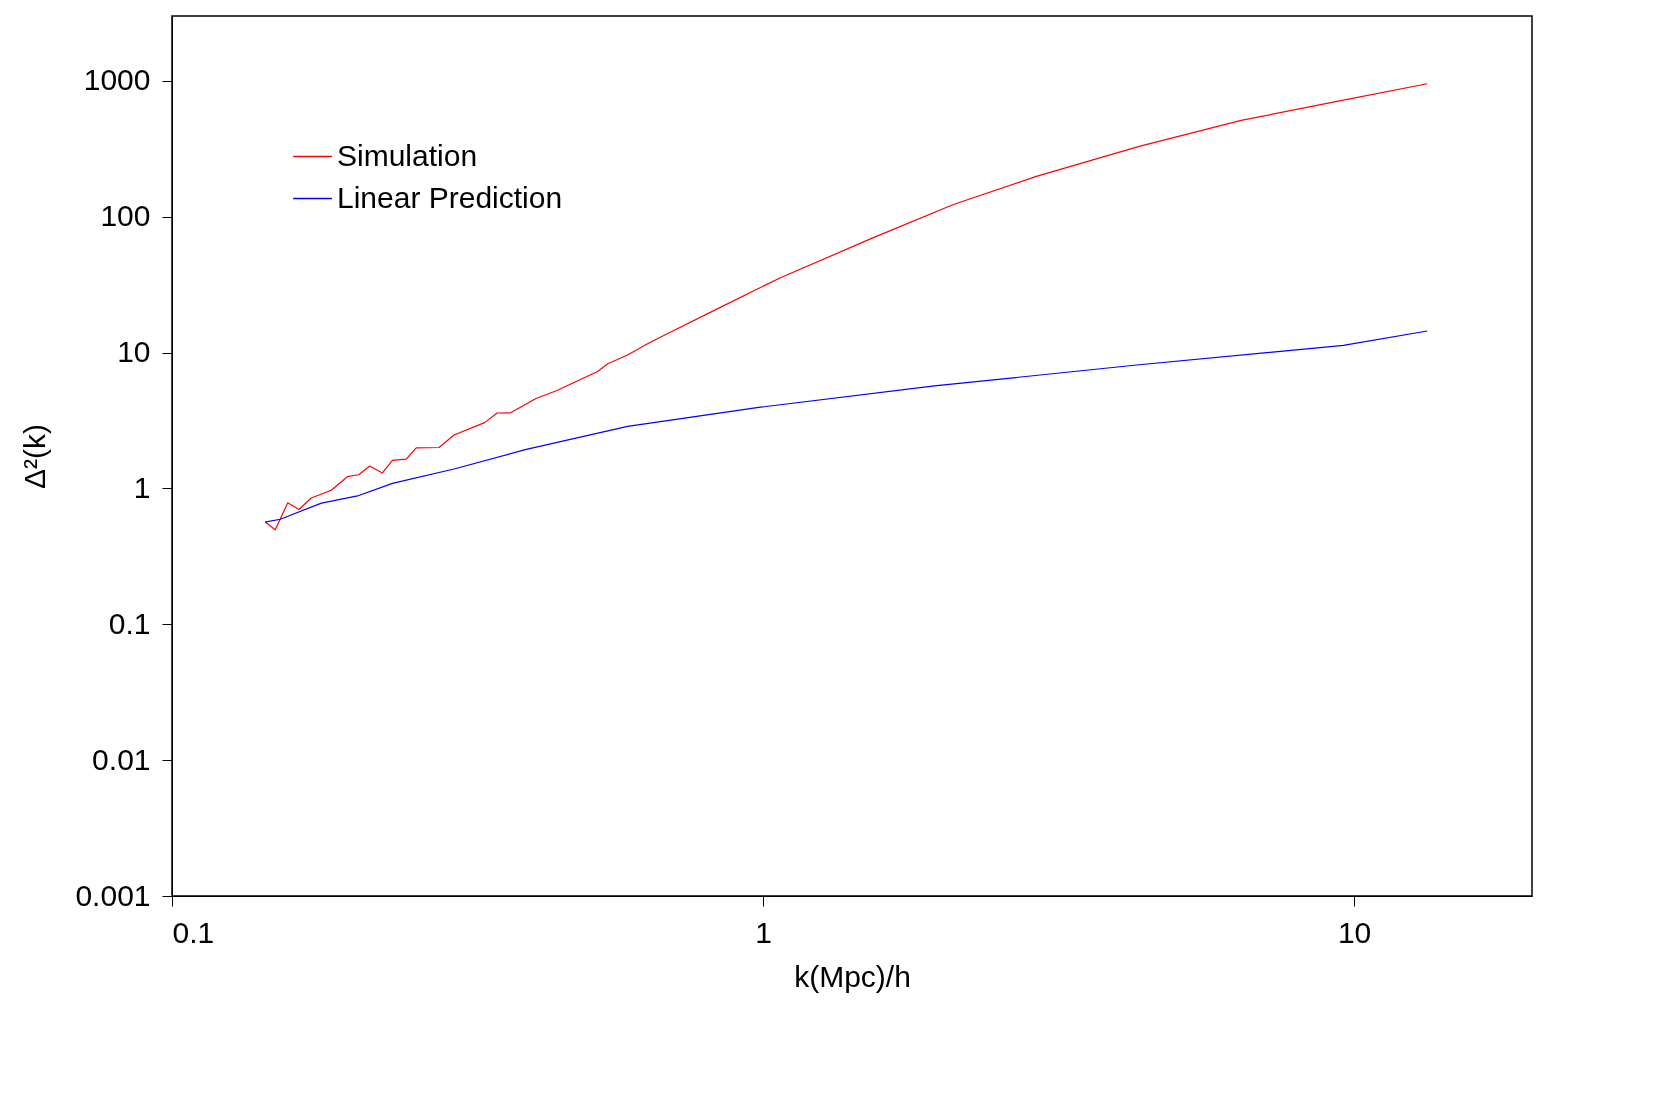 Image resolution: width=1655 pixels, height=1097 pixels. Describe the element at coordinates (1354, 932) in the screenshot. I see `x-tick-label: 10` at that location.